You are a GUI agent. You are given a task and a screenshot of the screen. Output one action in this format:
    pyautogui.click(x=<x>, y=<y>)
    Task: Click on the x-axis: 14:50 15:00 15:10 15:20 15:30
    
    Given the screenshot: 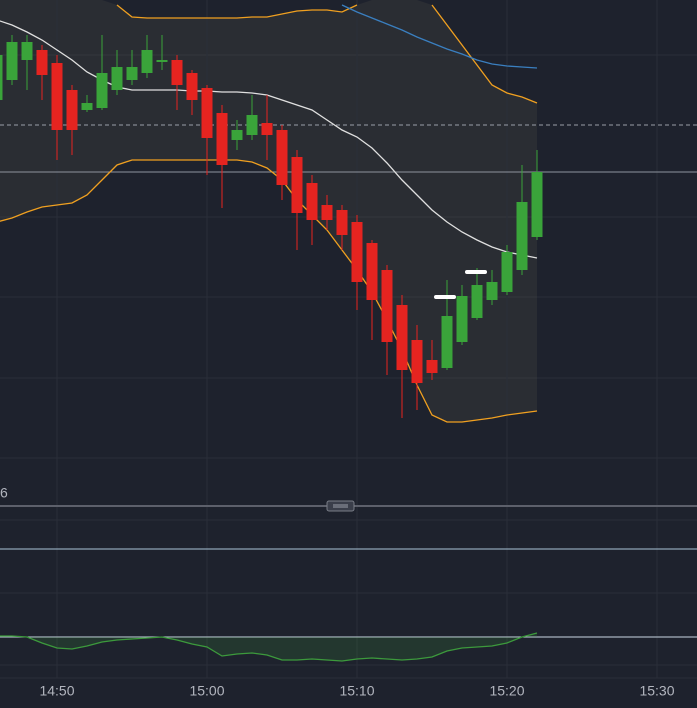 What is the action you would take?
    pyautogui.click(x=356, y=691)
    